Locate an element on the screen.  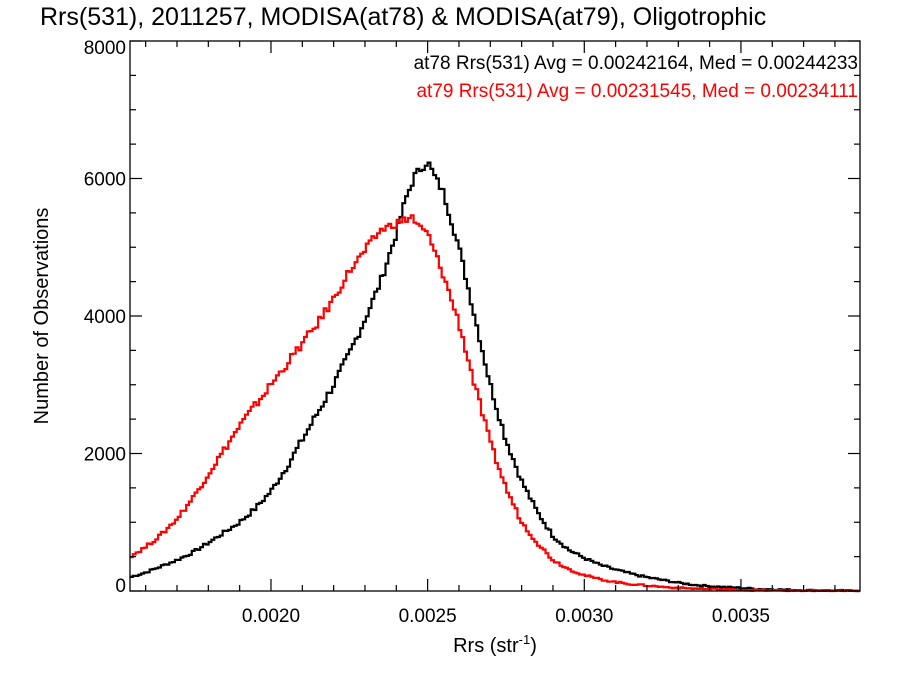
x-axis-label-main: Rrs (str is located at coordinates (486, 646).